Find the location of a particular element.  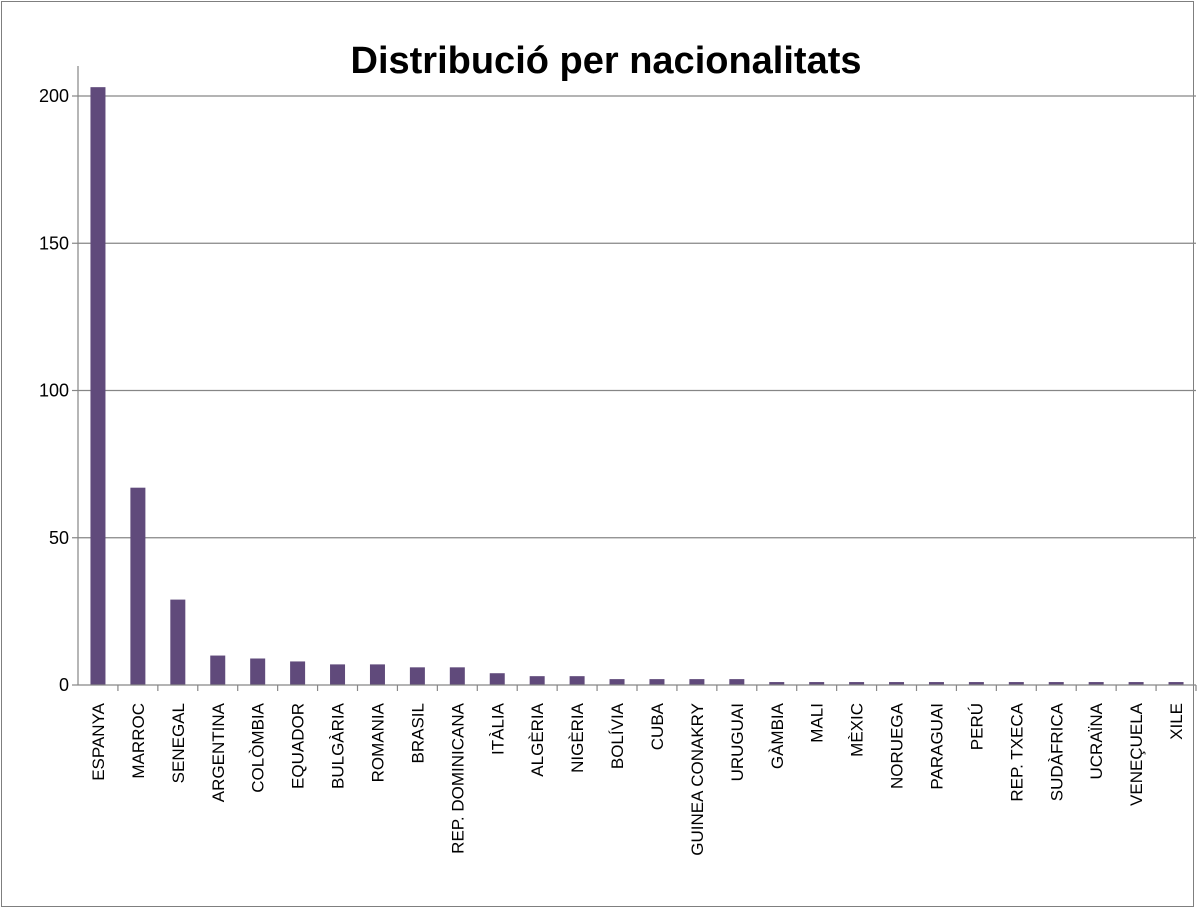

bar-senegal is located at coordinates (178, 642).